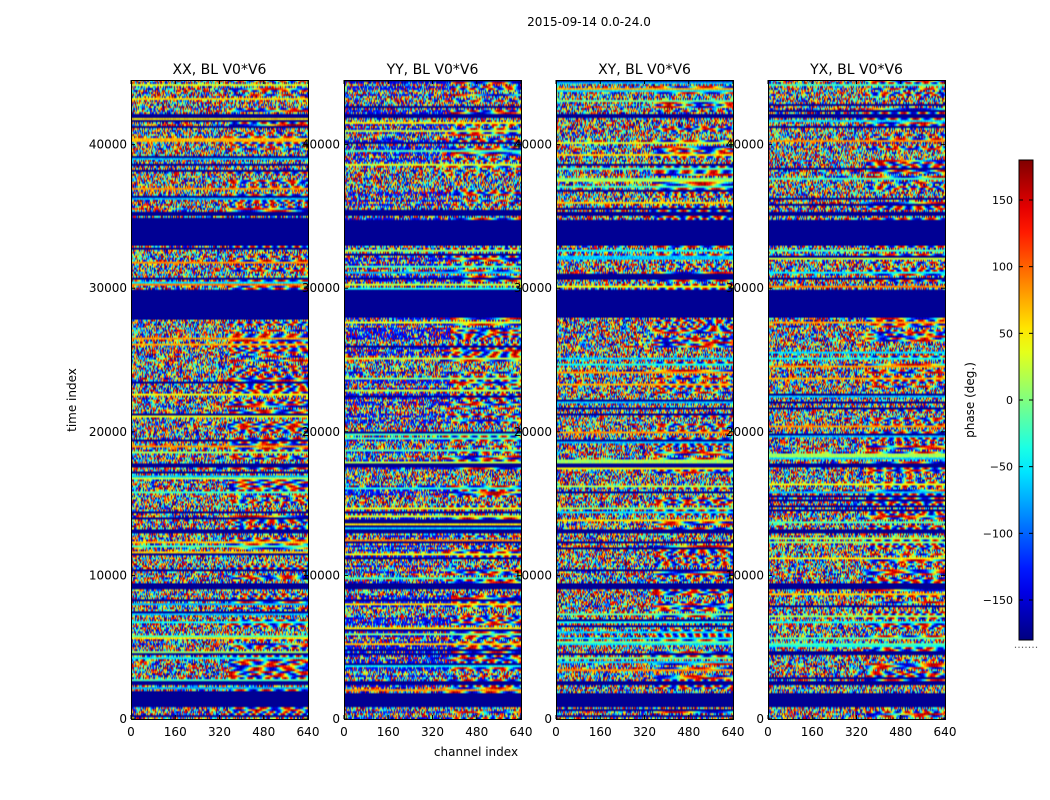 This screenshot has width=1050, height=800. What do you see at coordinates (589, 22) in the screenshot?
I see `figure-suptitle: 2015-09-14 0.0-24.0` at bounding box center [589, 22].